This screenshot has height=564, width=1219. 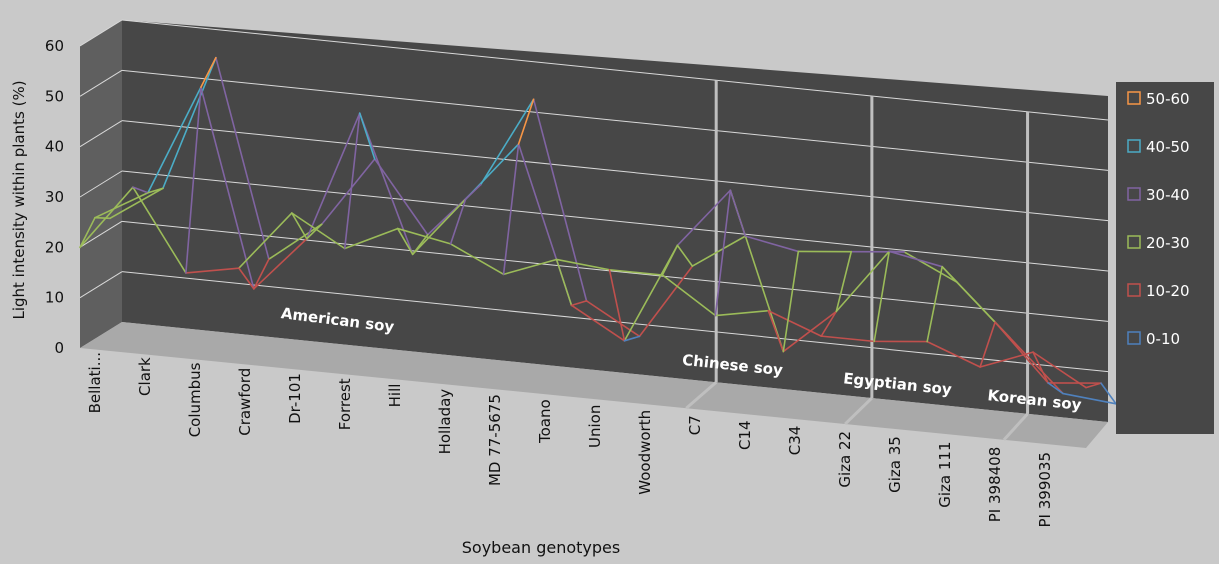 I want to click on y-tick-label: 50, so click(x=54, y=96).